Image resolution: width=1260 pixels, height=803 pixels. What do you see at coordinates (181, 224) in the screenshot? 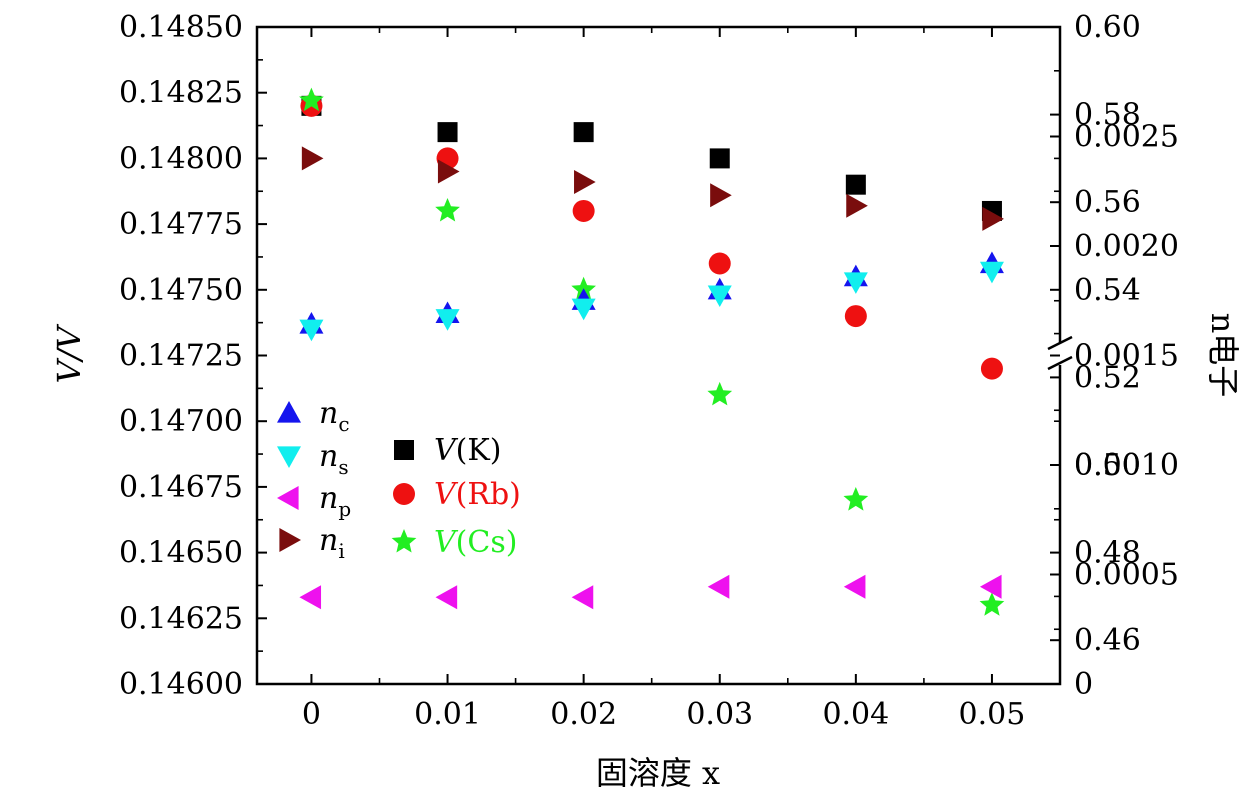
I see `left-tick-label: 0.14775` at bounding box center [181, 224].